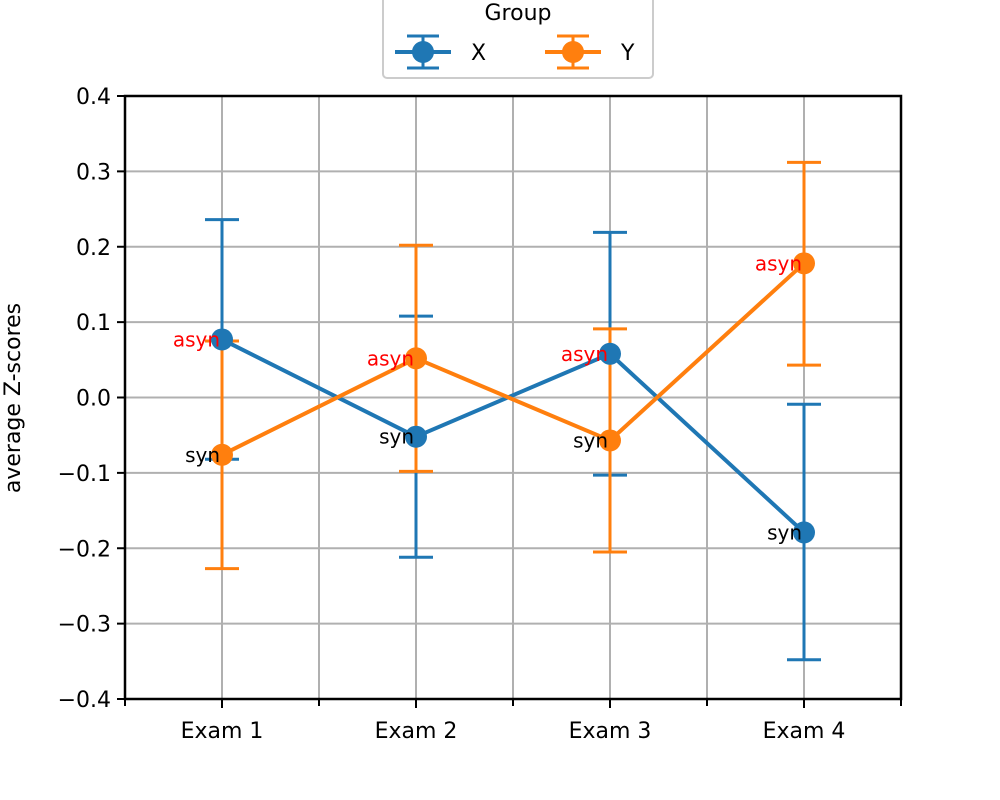 This screenshot has height=800, width=1000. Describe the element at coordinates (804, 731) in the screenshot. I see `x-tick-label: Exam 4` at that location.